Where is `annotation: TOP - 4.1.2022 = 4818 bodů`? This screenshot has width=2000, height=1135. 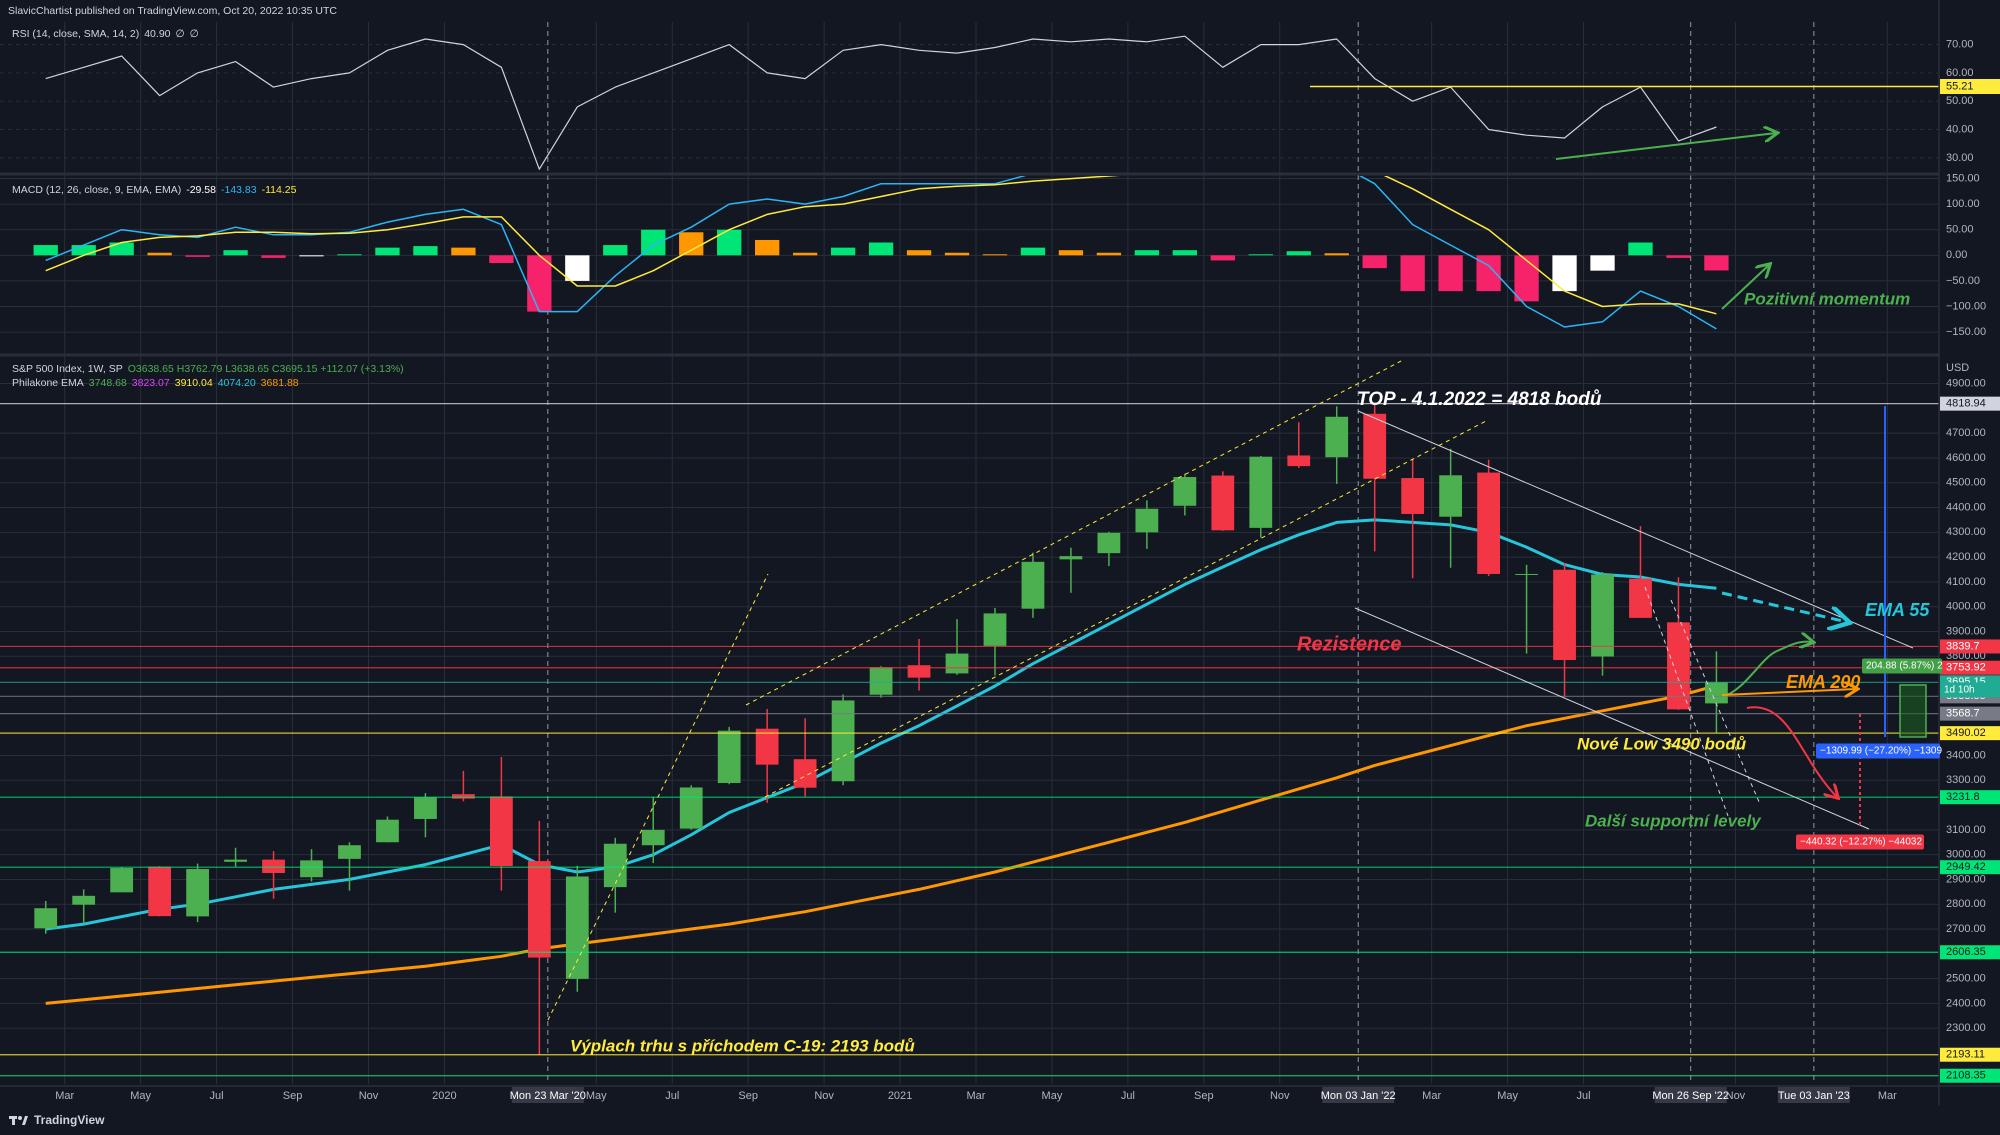
annotation: TOP - 4.1.2022 = 4818 bodů is located at coordinates (1479, 399).